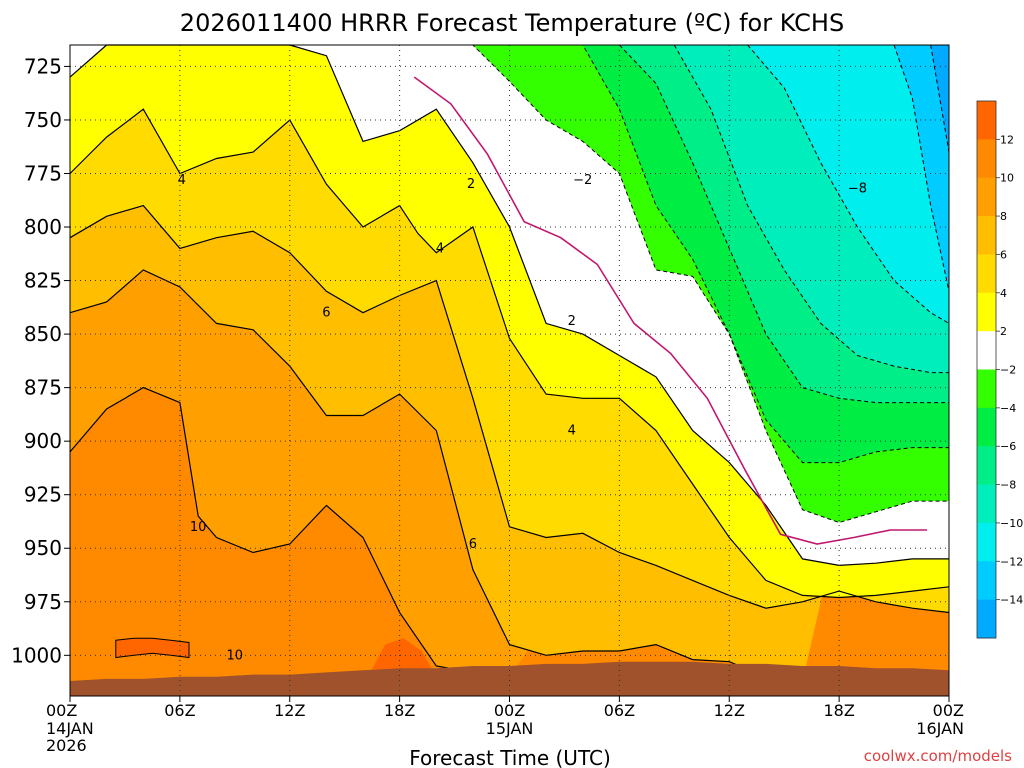 The height and width of the screenshot is (768, 1024). Describe the element at coordinates (938, 756) in the screenshot. I see `credit-text: coolwx.com/models` at that location.